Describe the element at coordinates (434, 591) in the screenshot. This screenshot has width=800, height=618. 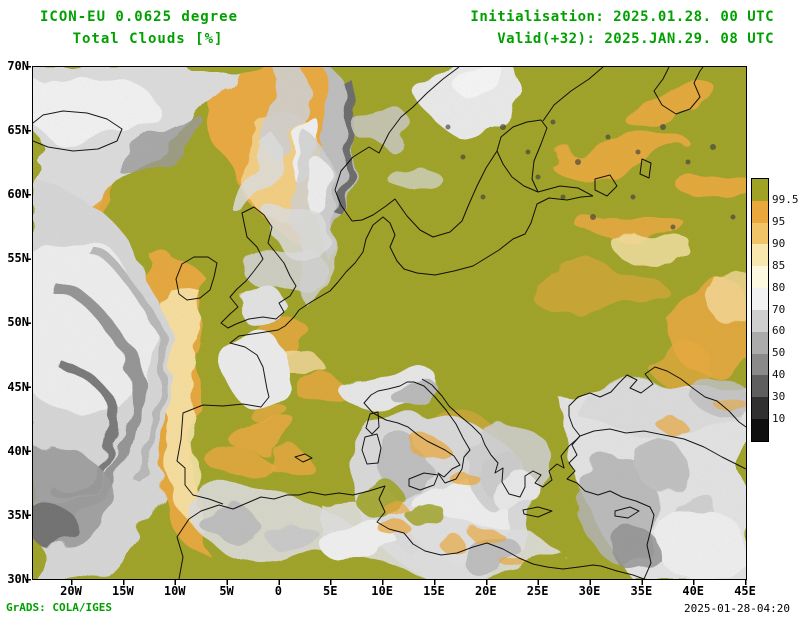
I see `lon-tick-label: 15E` at that location.